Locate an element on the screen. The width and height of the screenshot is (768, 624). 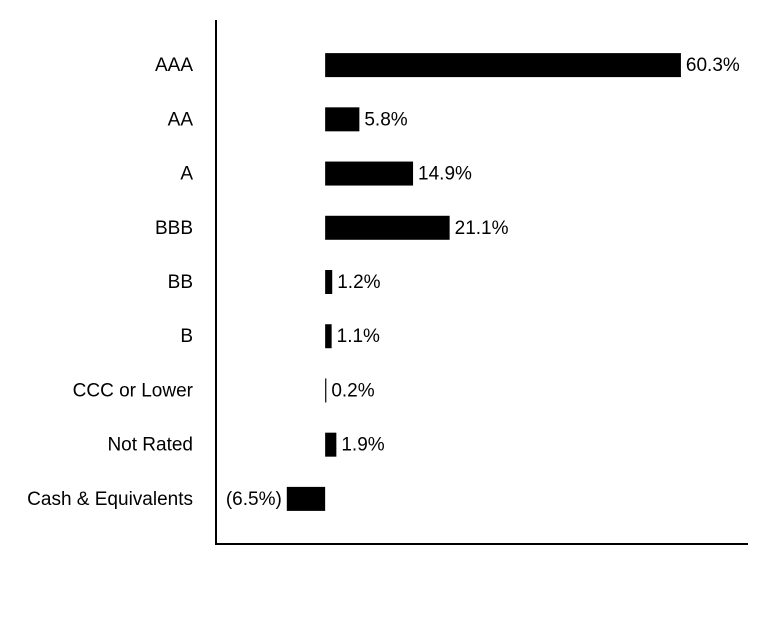
value-label: 1.2% is located at coordinates (358, 282).